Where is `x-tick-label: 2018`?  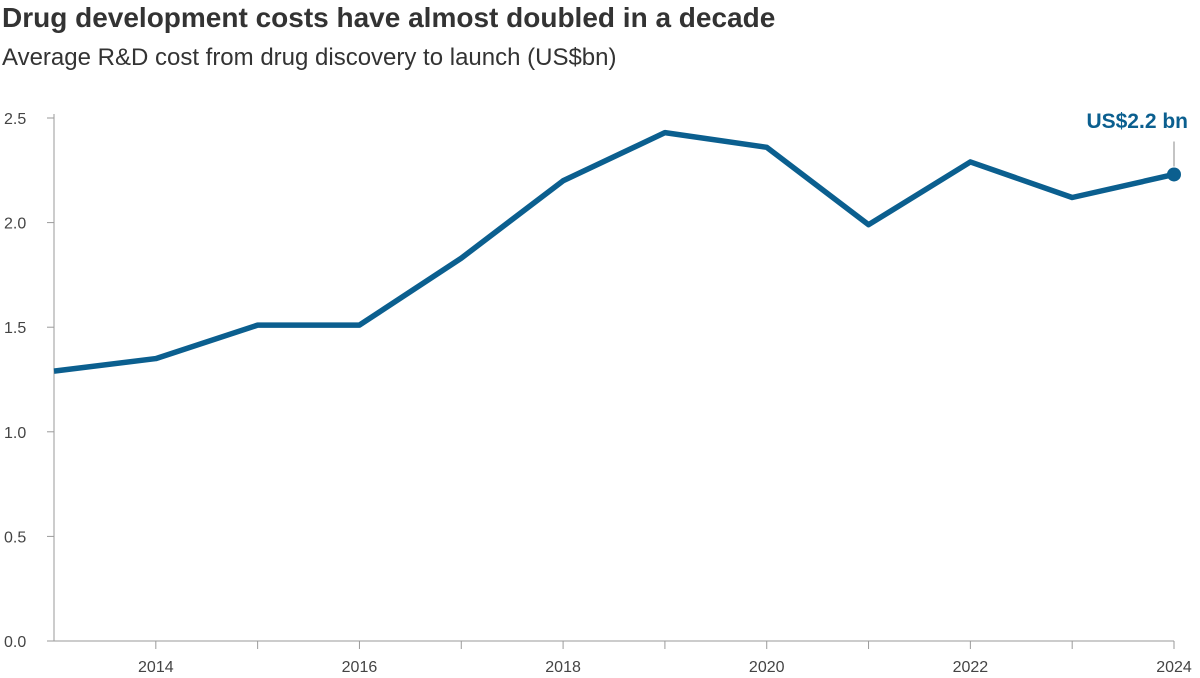 x-tick-label: 2018 is located at coordinates (563, 667).